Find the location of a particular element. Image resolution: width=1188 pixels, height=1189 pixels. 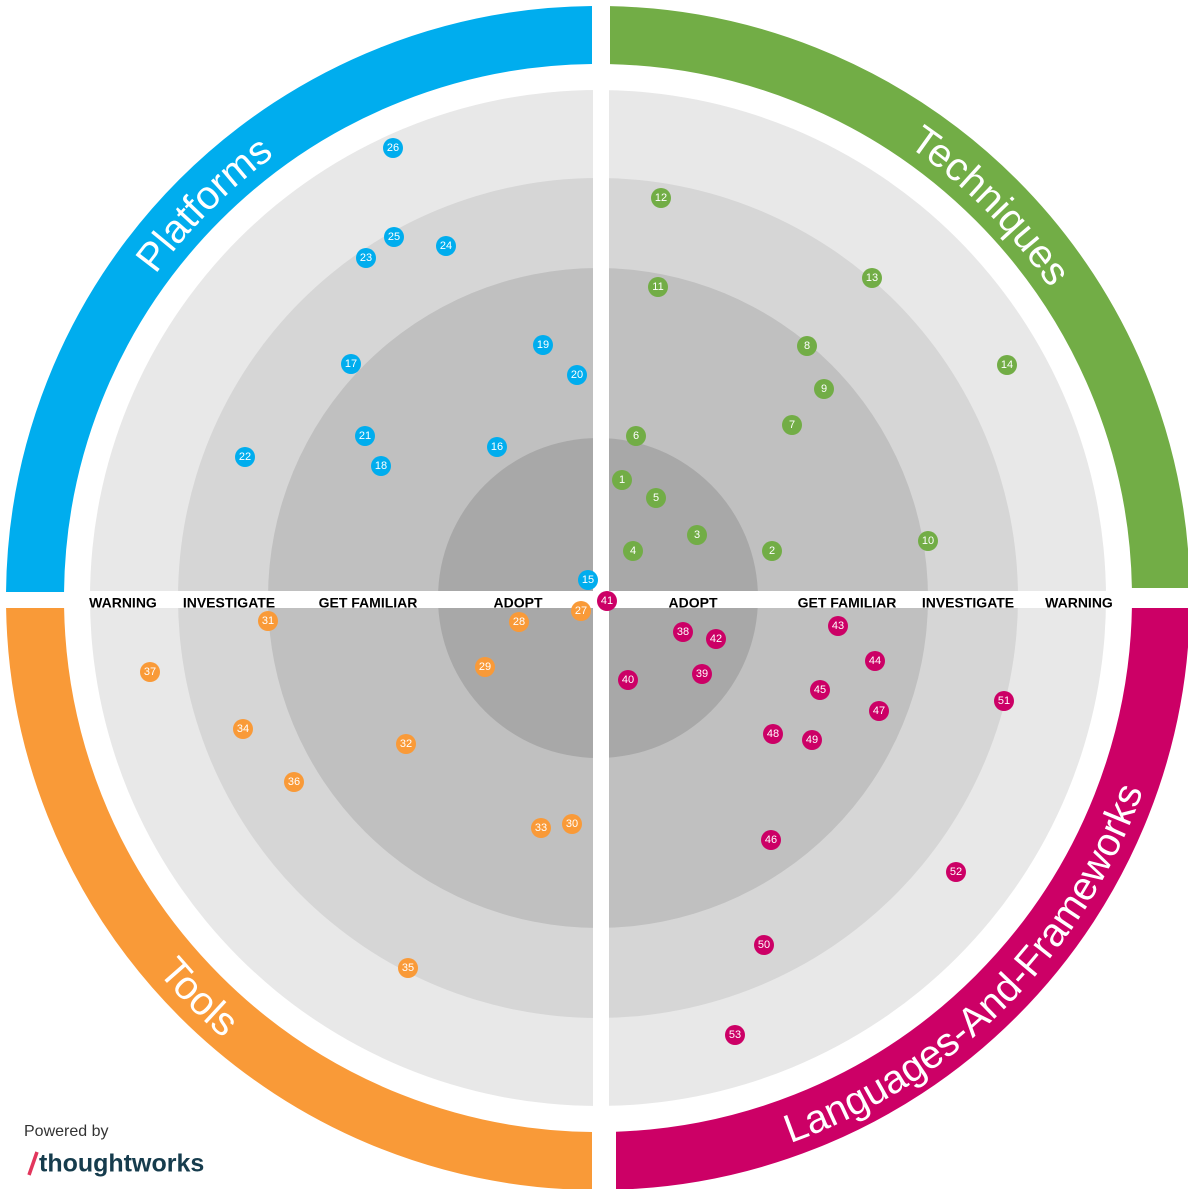

blip-number: 28 is located at coordinates (519, 622).